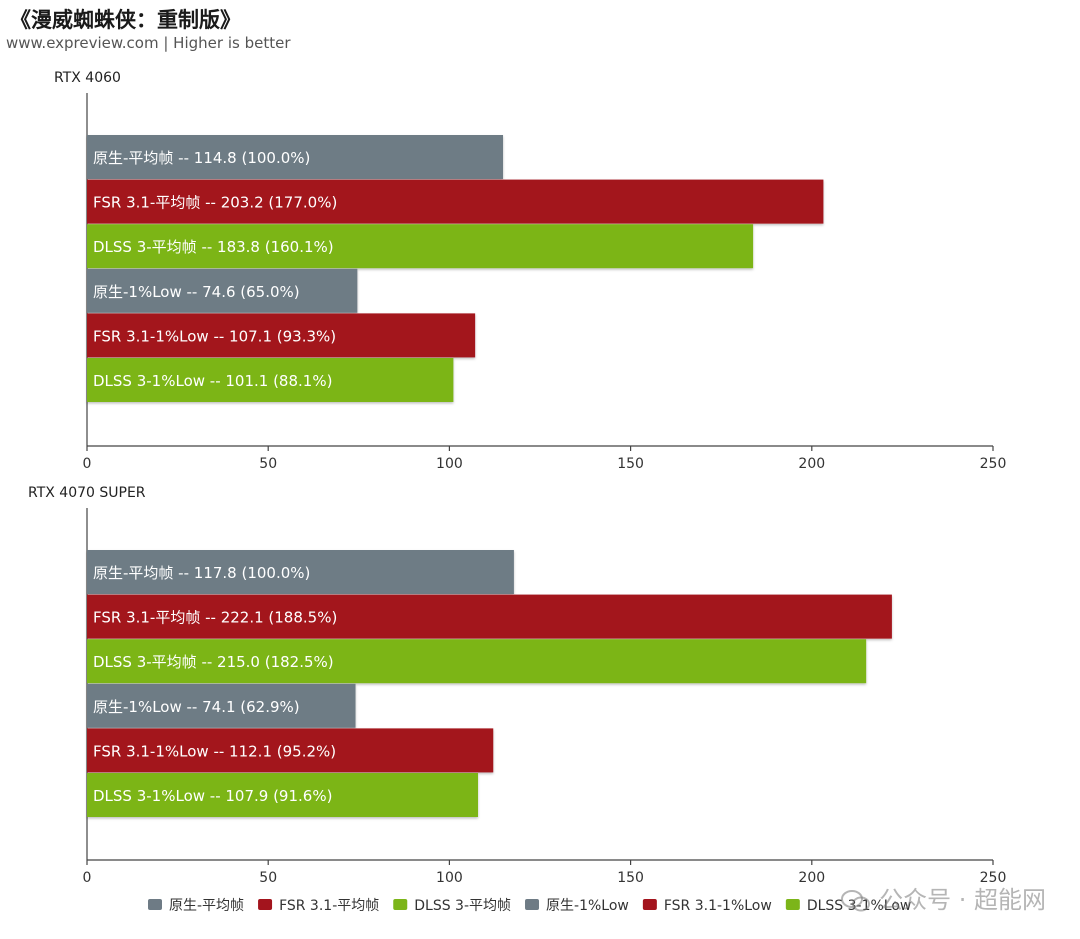  What do you see at coordinates (214, 336) in the screenshot?
I see `bar-data-label: FSR 3.1-1%Low -- 107.1 (93.3%)` at bounding box center [214, 336].